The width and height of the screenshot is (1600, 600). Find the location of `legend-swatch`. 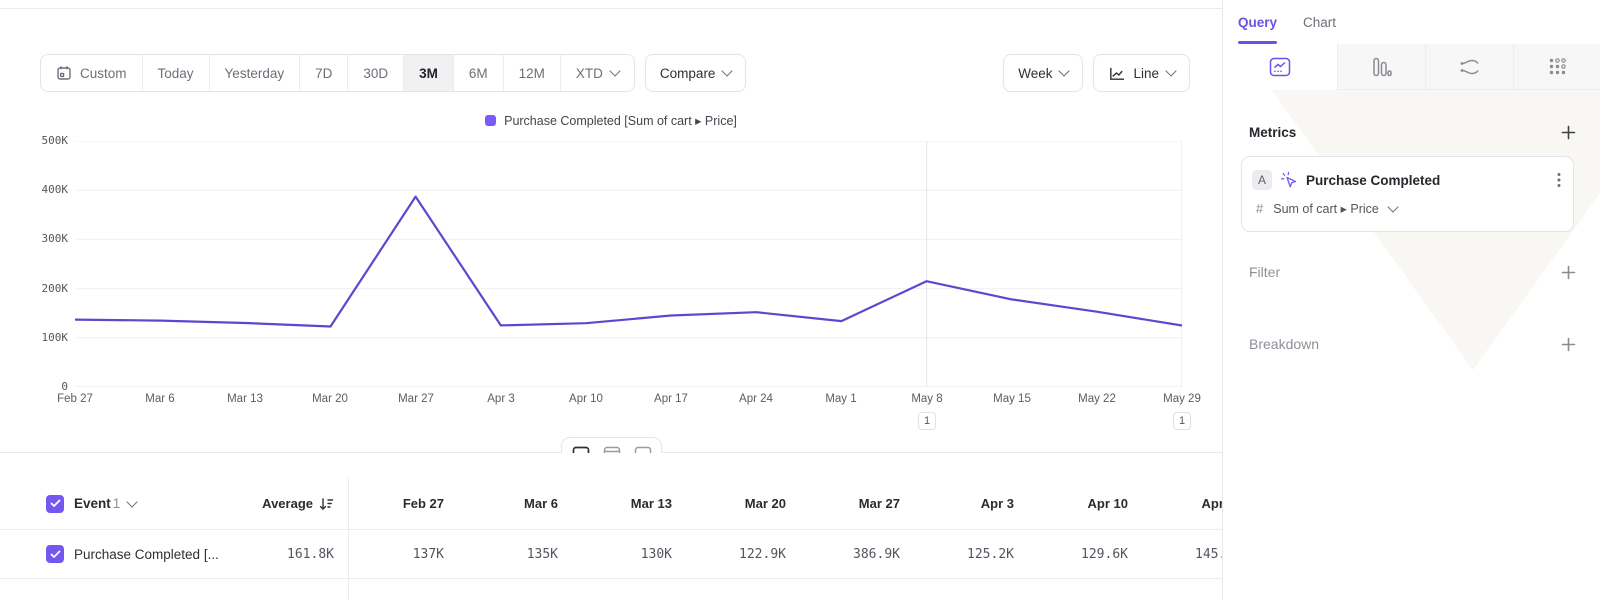

legend-swatch is located at coordinates (491, 120).